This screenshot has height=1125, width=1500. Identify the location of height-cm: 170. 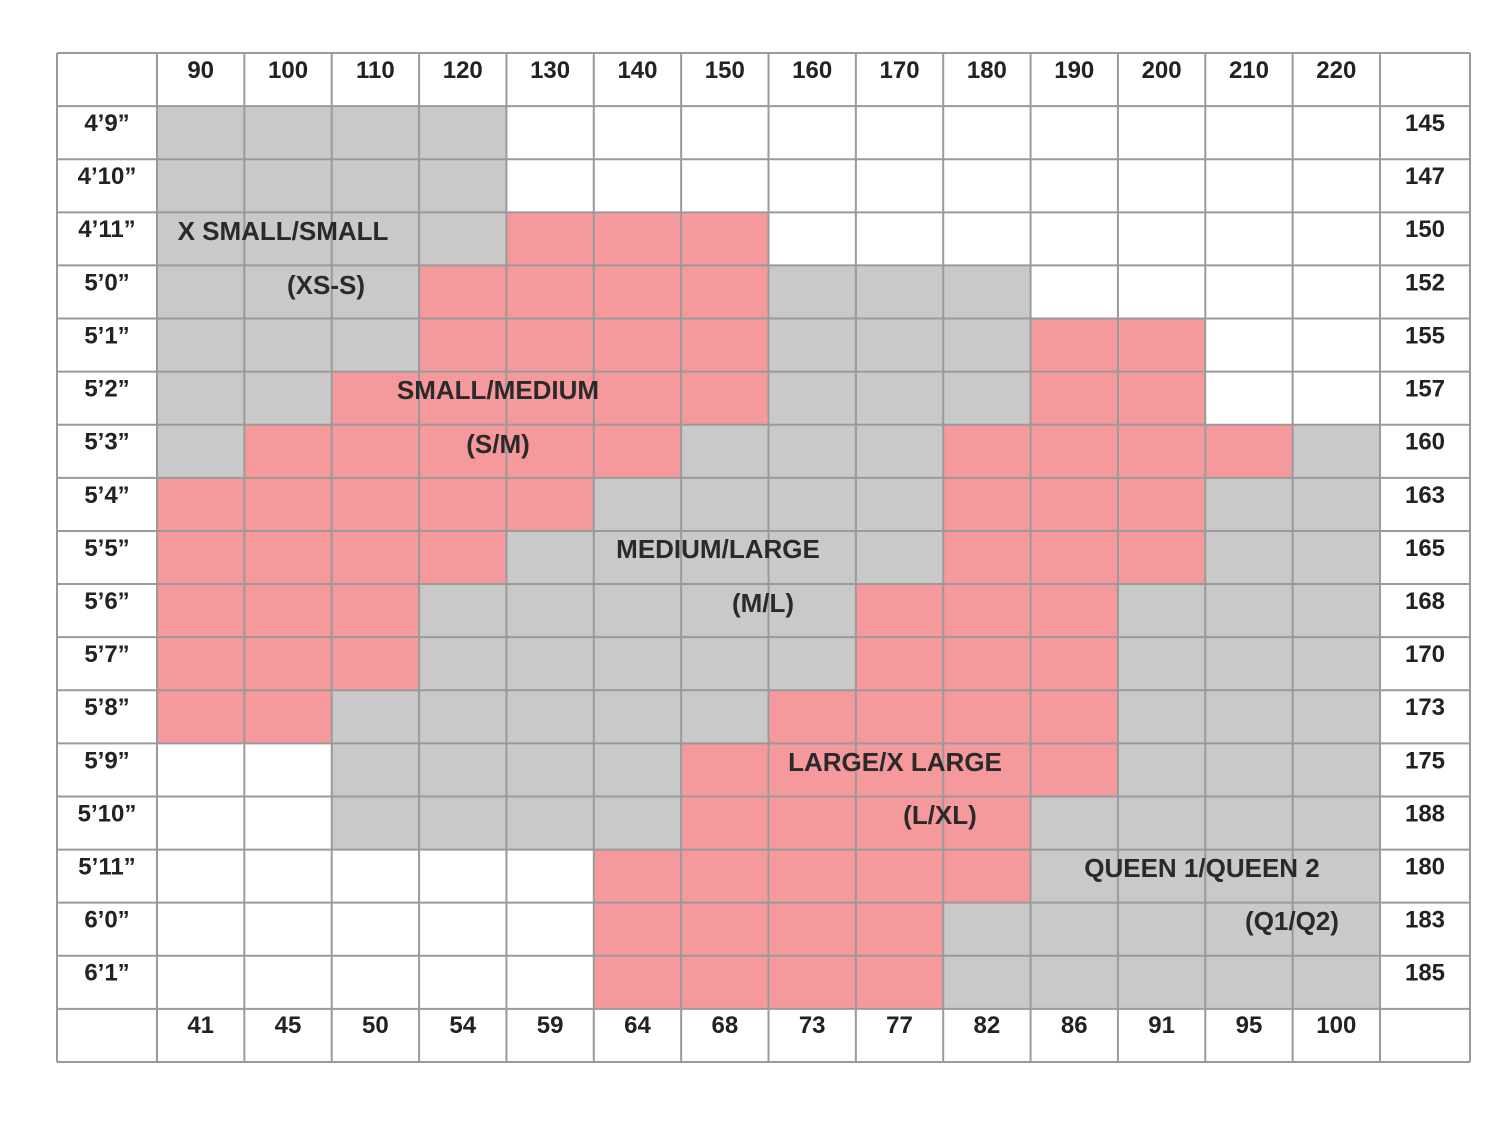
(1425, 654).